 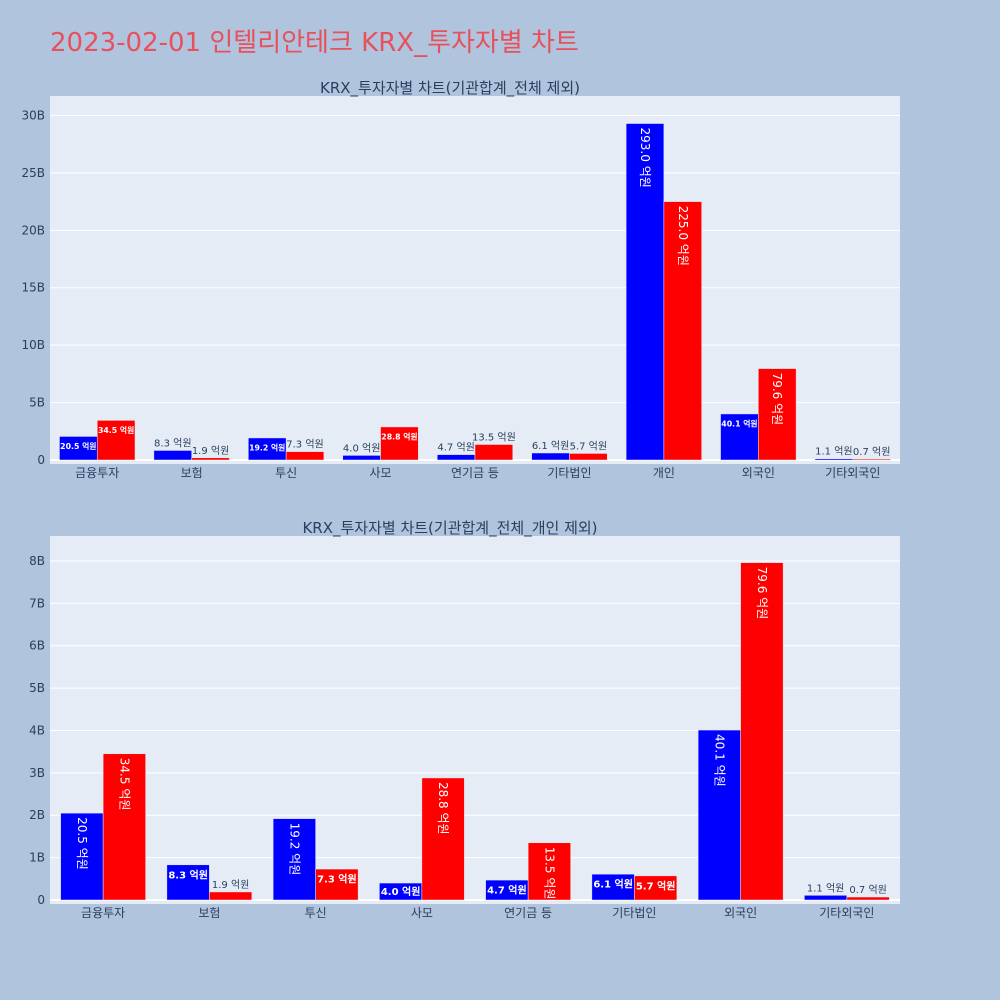 I want to click on page-title: 2023-02-01 인텔리안테크 KRX_투자자별 차트, so click(x=314, y=43).